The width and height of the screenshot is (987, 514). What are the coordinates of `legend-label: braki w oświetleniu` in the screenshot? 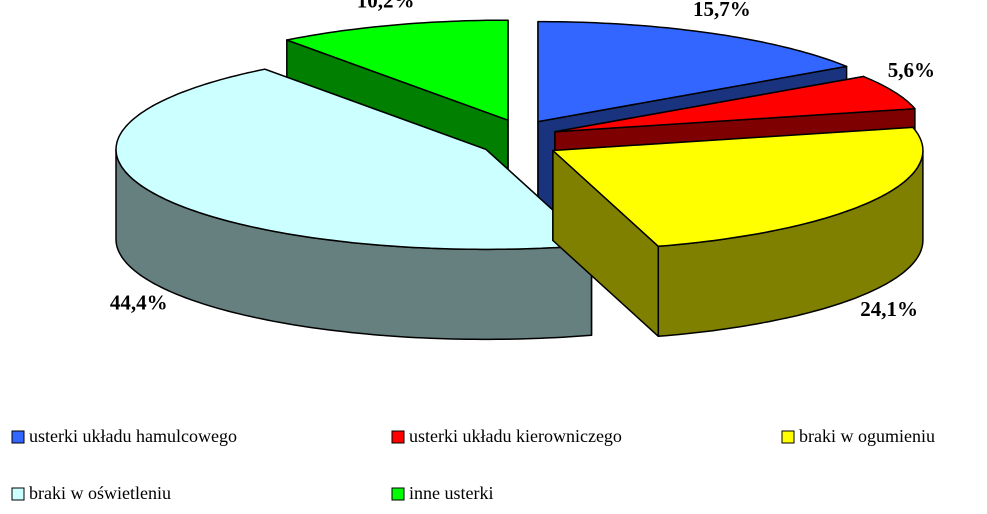 It's located at (100, 493).